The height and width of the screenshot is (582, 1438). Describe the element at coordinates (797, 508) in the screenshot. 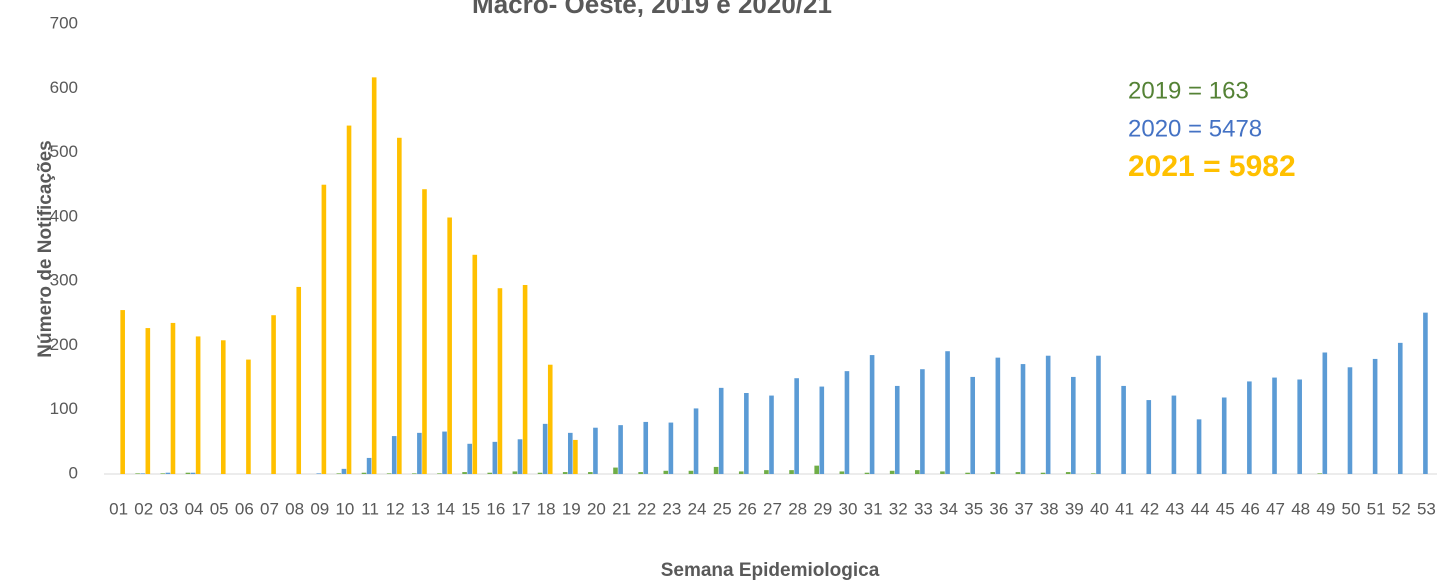

I see `x-tick-label: 28` at that location.